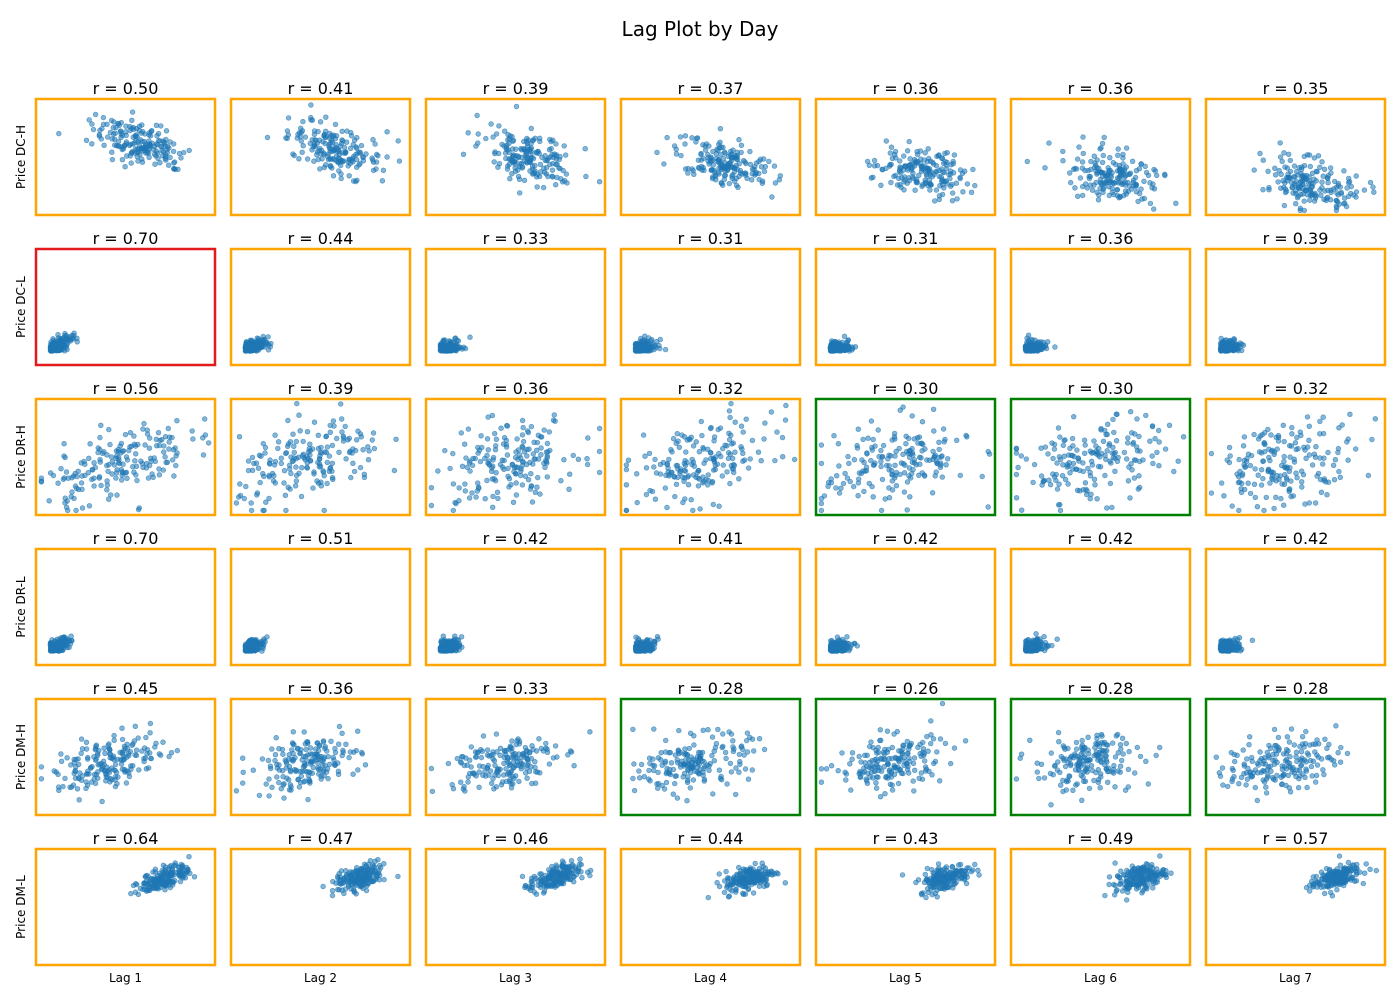 This screenshot has height=1000, width=1400. Describe the element at coordinates (906, 388) in the screenshot. I see `panel-r-label: r = 0.30` at that location.